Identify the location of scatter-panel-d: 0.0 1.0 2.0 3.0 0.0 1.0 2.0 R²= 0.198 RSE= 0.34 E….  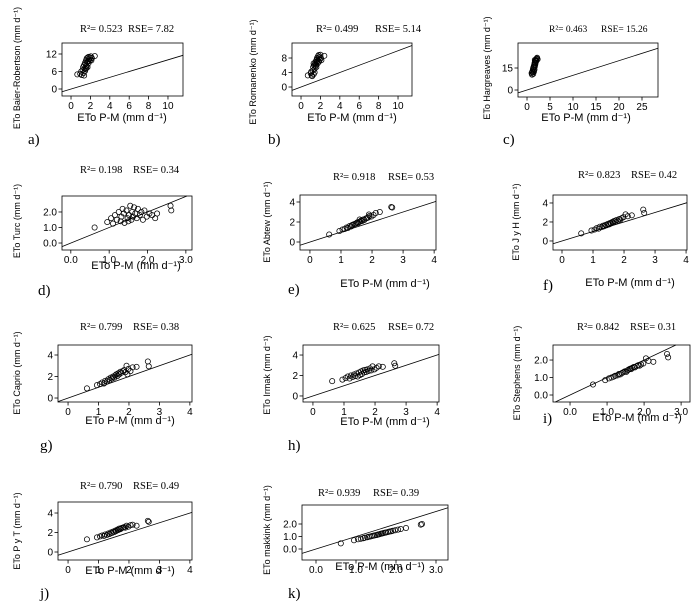
(102, 232).